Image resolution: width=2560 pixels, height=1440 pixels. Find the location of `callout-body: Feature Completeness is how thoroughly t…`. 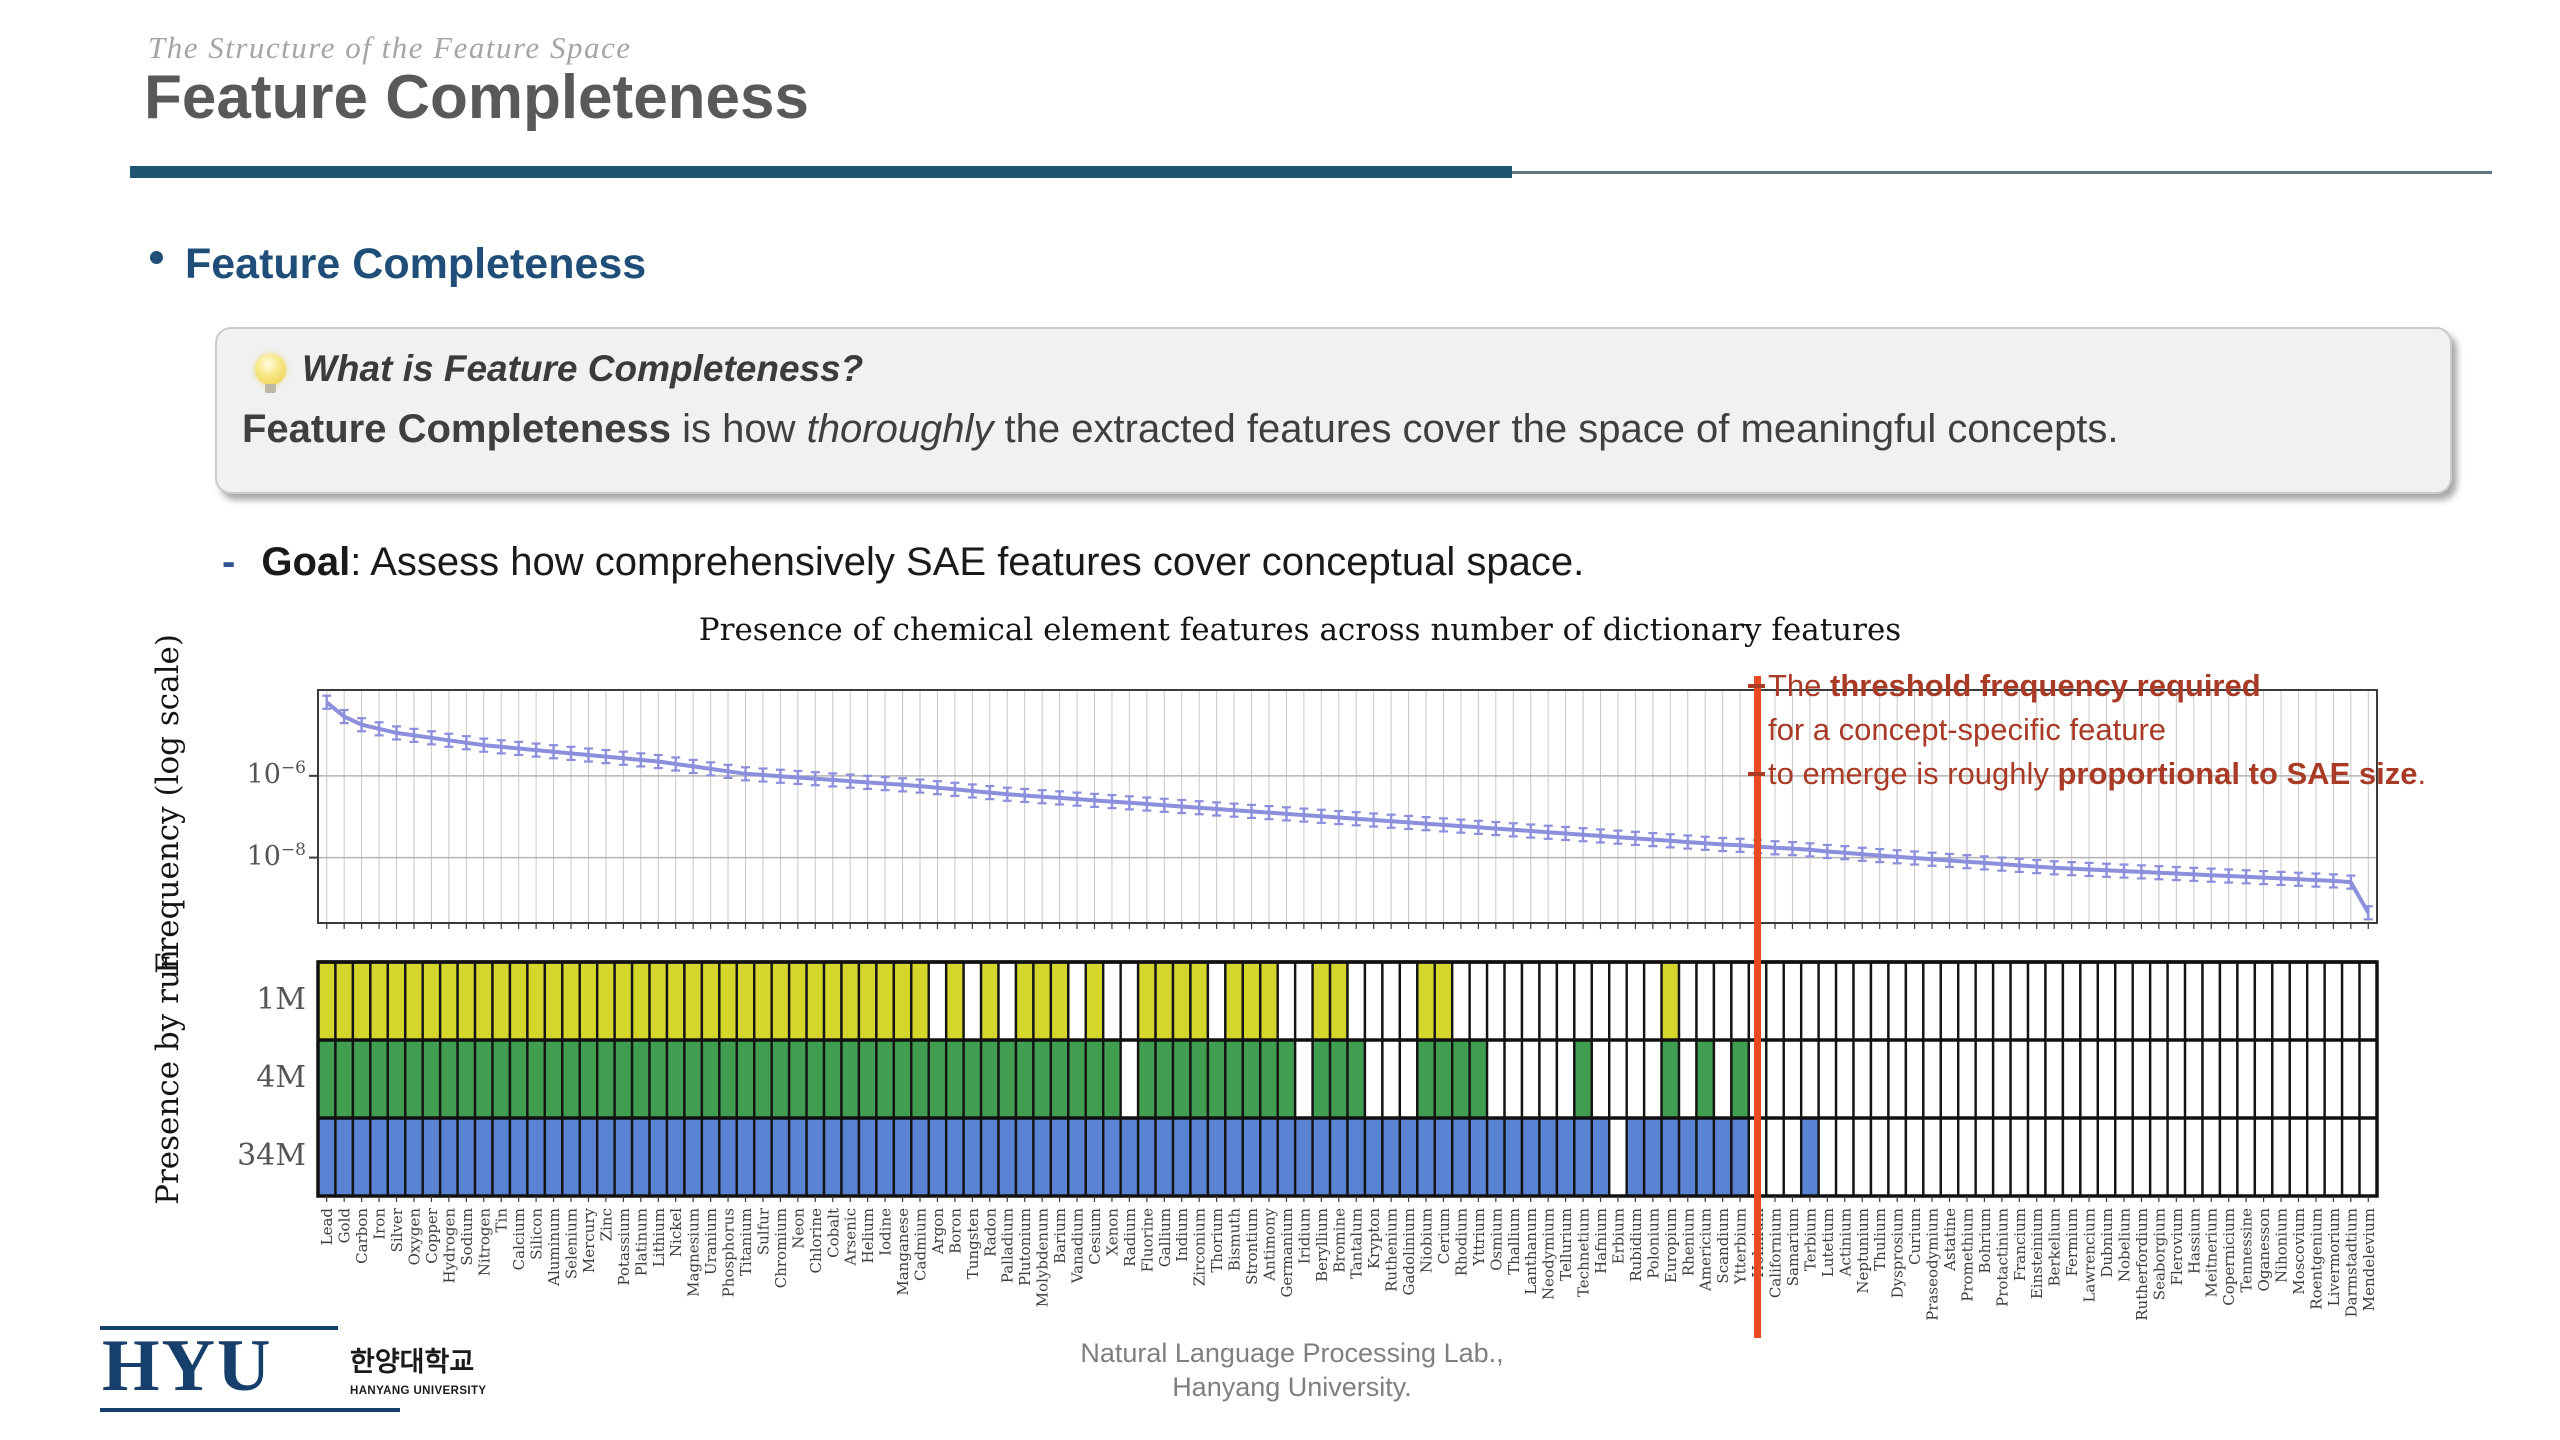

callout-body: Feature Completeness is how thoroughly t… is located at coordinates (1180, 429).